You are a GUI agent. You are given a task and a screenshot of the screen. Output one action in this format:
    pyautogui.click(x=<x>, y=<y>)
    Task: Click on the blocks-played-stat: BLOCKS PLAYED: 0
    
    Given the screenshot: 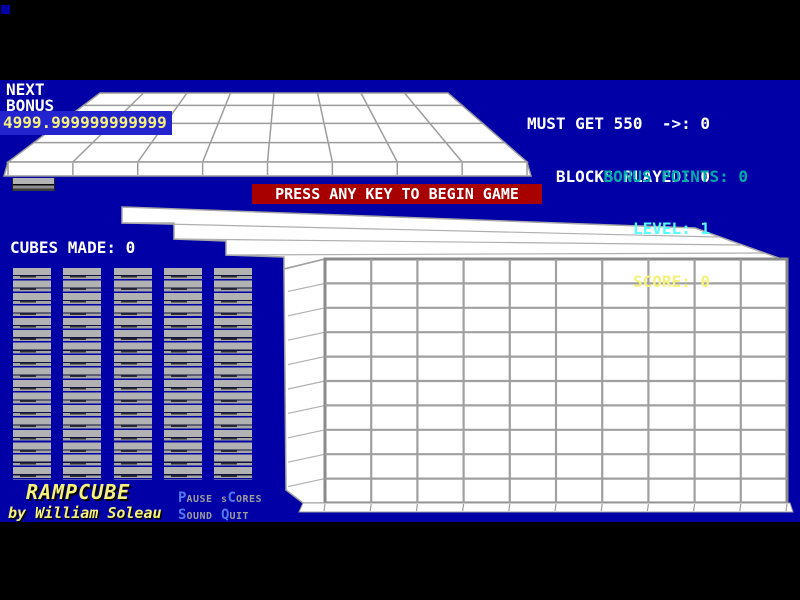 What is the action you would take?
    pyautogui.click(x=632, y=176)
    